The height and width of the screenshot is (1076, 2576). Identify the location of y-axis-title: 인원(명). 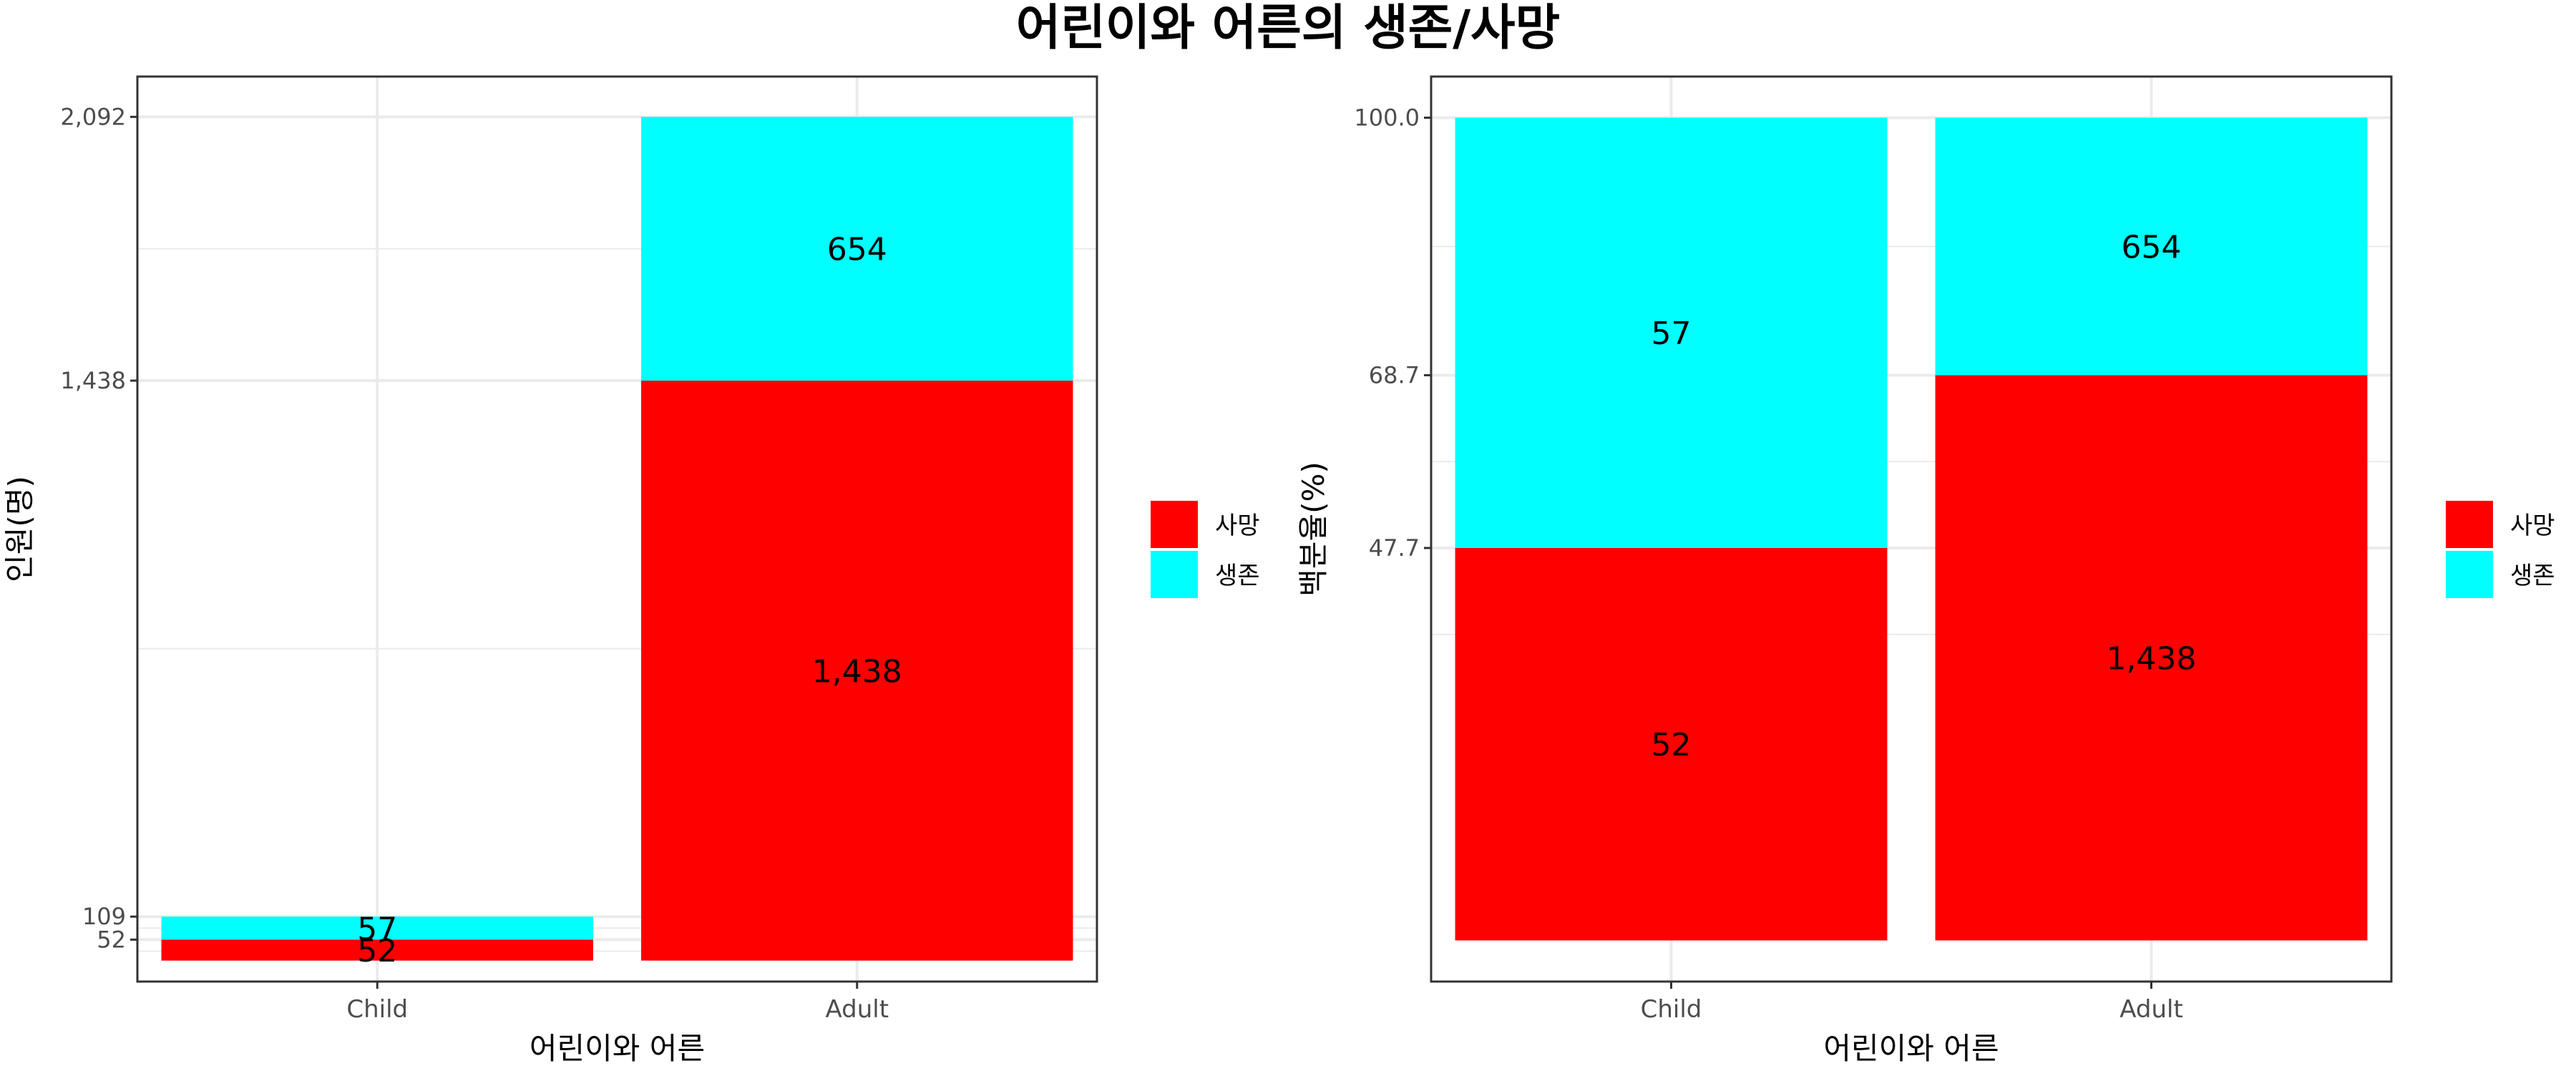
(19, 529).